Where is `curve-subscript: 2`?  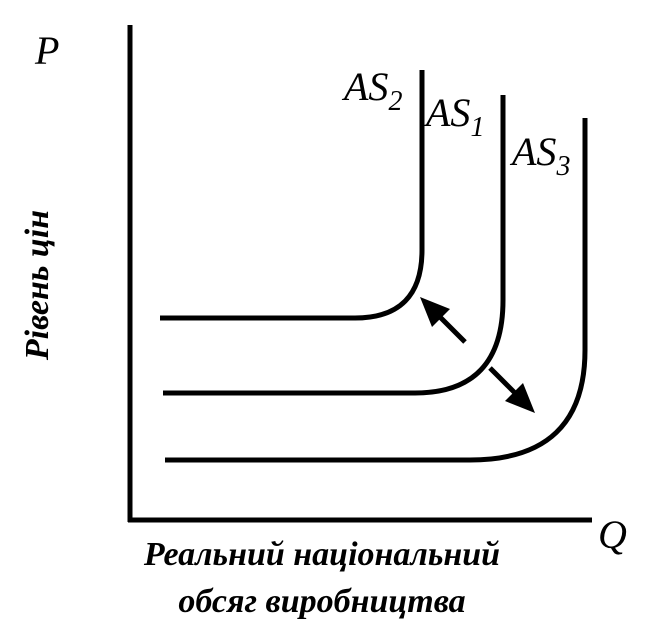 curve-subscript: 2 is located at coordinates (395, 101).